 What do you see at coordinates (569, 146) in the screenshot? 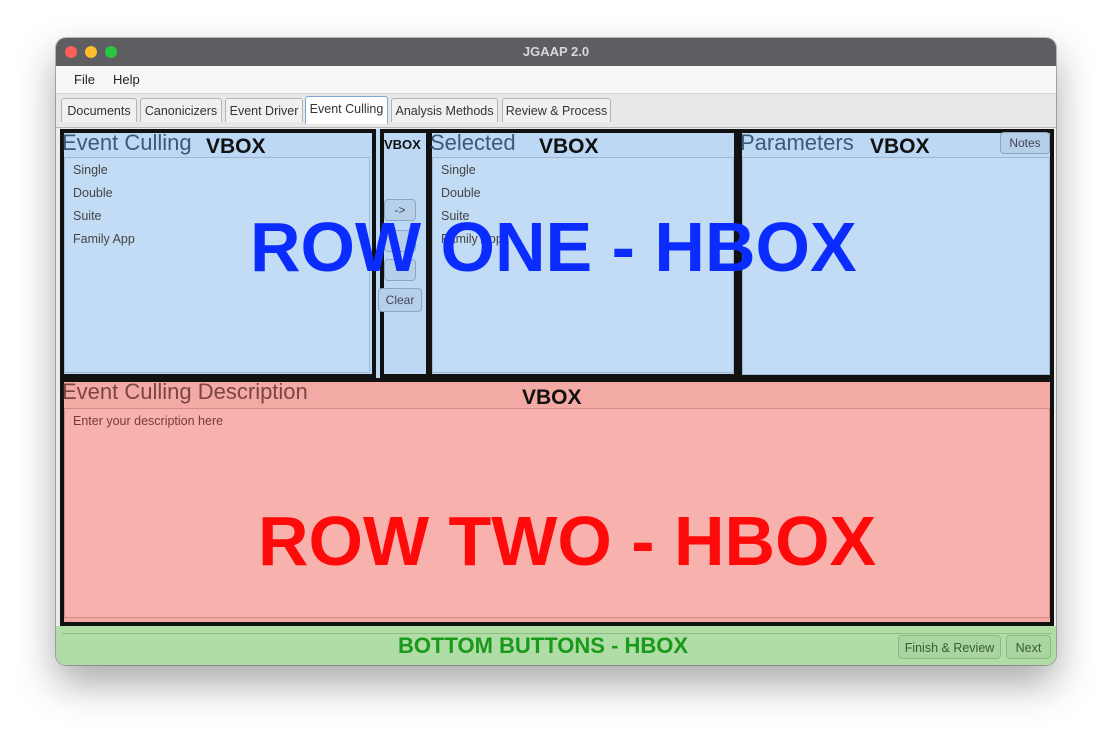
I see `selected-vbox-label: VBOX` at bounding box center [569, 146].